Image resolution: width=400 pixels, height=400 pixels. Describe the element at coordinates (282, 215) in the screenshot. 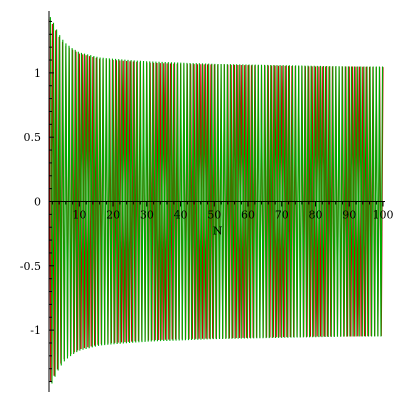

I see `x-tick-label: 70` at that location.